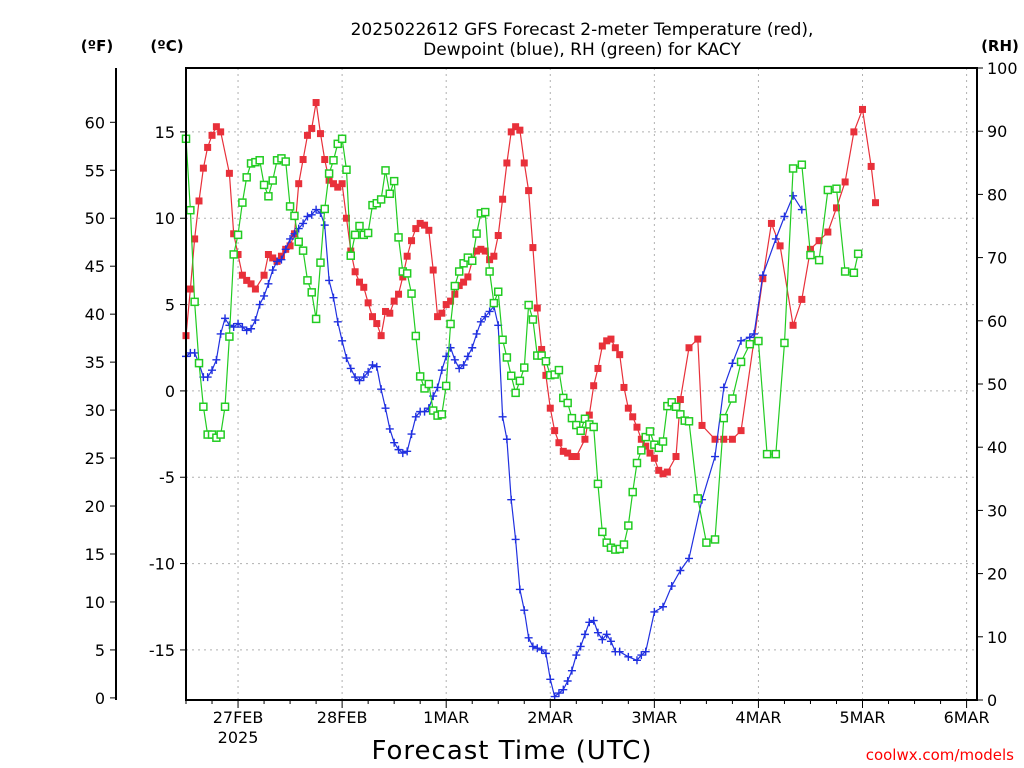 The height and width of the screenshot is (768, 1024). I want to click on x-tick-label: 28FEB, so click(342, 717).